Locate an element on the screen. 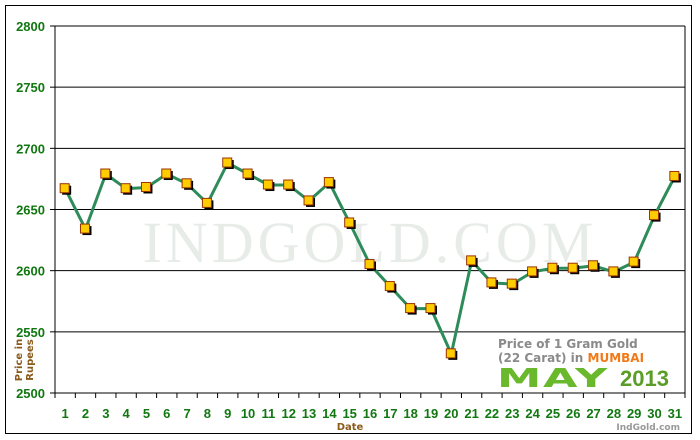  legend-background is located at coordinates (587, 363).